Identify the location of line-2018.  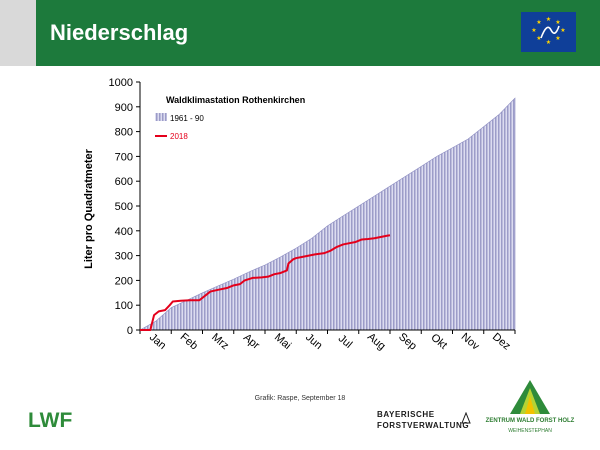
(265, 282).